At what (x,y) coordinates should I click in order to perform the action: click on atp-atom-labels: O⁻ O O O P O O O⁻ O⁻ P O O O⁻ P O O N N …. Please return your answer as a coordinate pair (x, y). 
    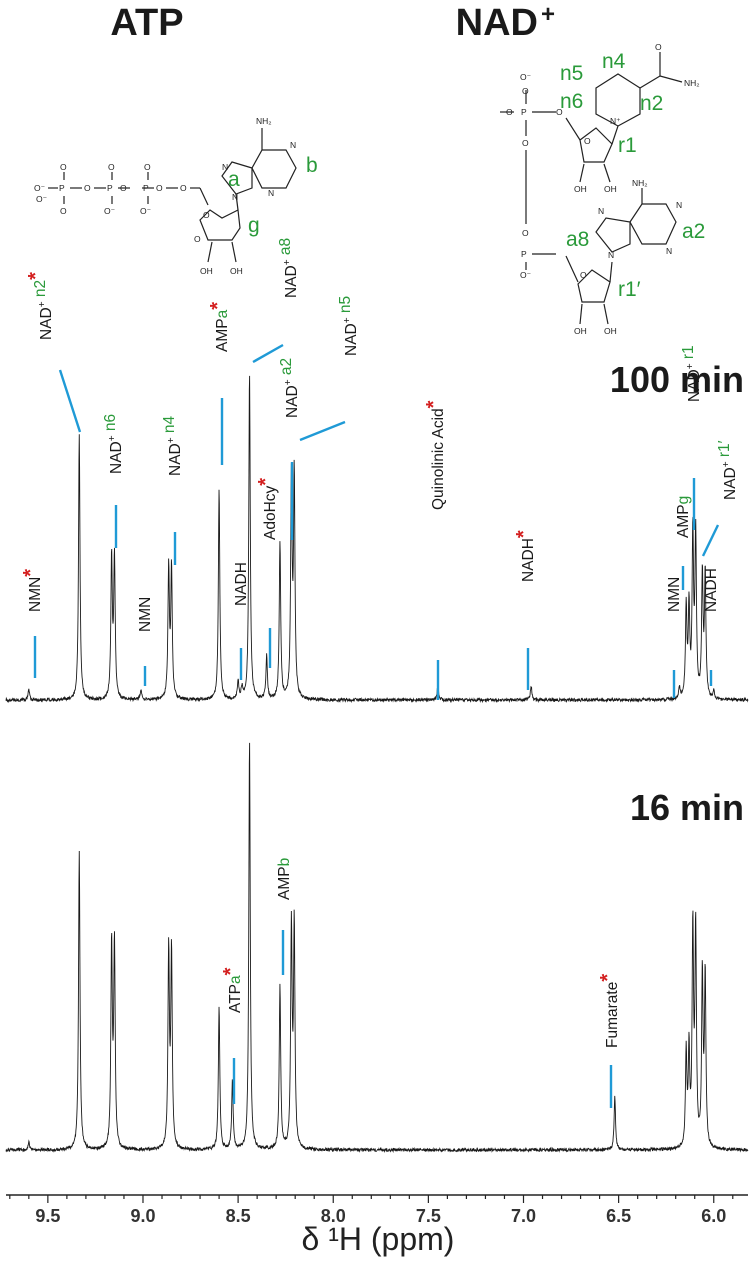
    Looking at the image, I should click on (165, 196).